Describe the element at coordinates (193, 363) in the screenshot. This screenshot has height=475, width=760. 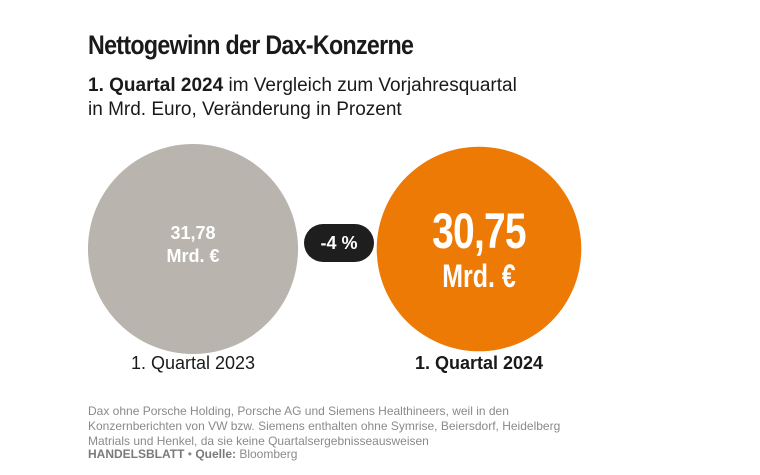
I see `category-label: 1. Quartal 2023` at that location.